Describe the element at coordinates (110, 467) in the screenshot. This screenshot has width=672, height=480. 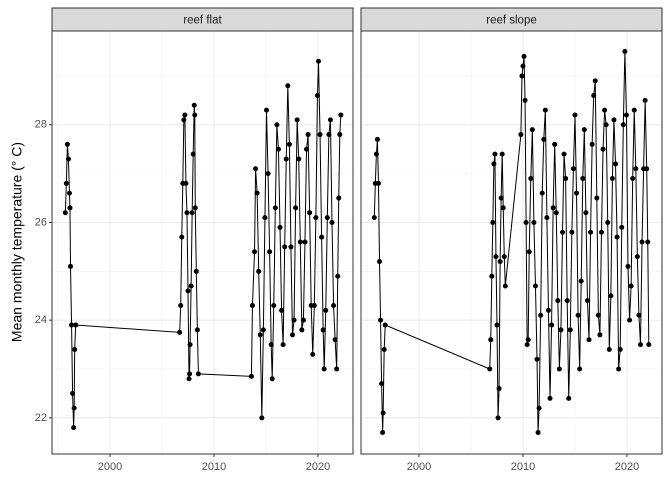
I see `x-tick-label: 2000` at that location.